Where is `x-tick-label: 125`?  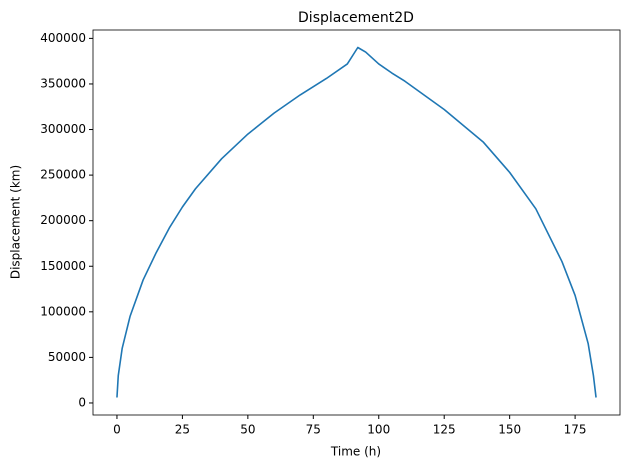
x-tick-label: 125 is located at coordinates (444, 430).